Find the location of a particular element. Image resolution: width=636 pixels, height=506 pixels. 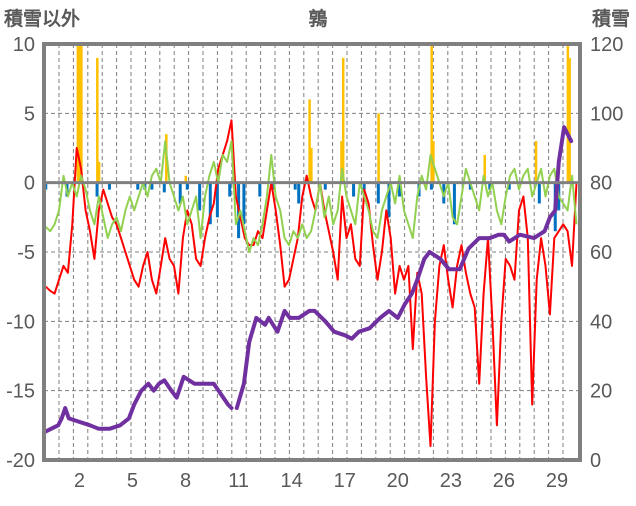

x-tick-label: 2 is located at coordinates (79, 481).